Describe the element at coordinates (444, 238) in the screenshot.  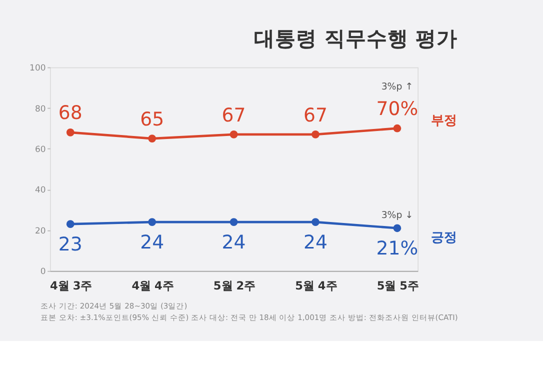
I see `text: 긍정` at that location.